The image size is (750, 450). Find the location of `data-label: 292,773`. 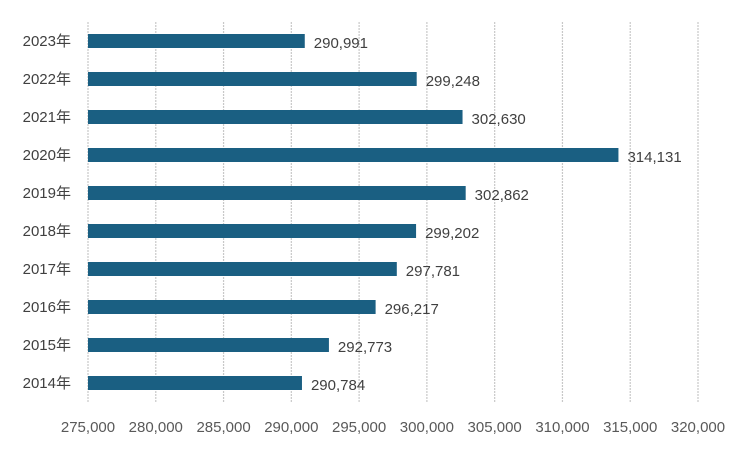

data-label: 292,773 is located at coordinates (365, 347).